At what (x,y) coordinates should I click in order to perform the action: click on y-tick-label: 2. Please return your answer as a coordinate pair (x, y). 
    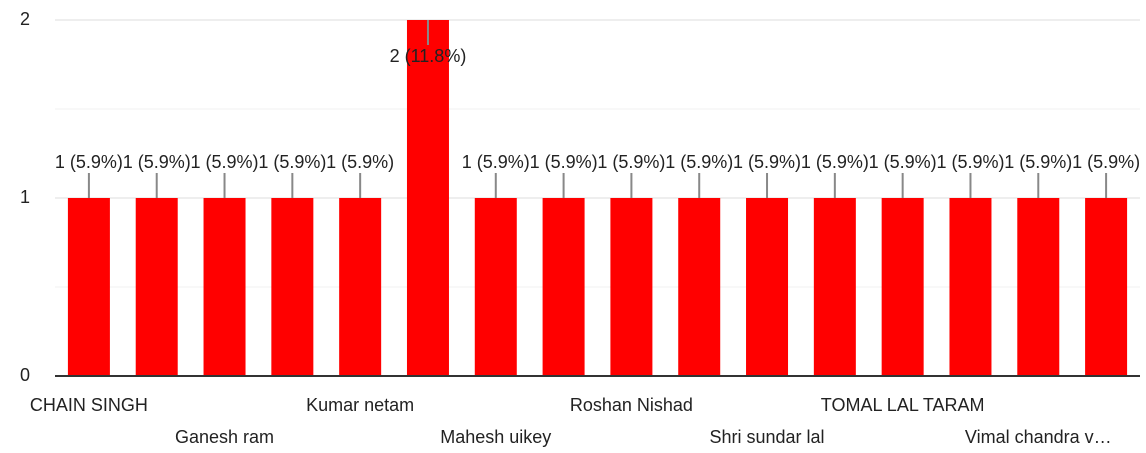
    Looking at the image, I should click on (25, 19).